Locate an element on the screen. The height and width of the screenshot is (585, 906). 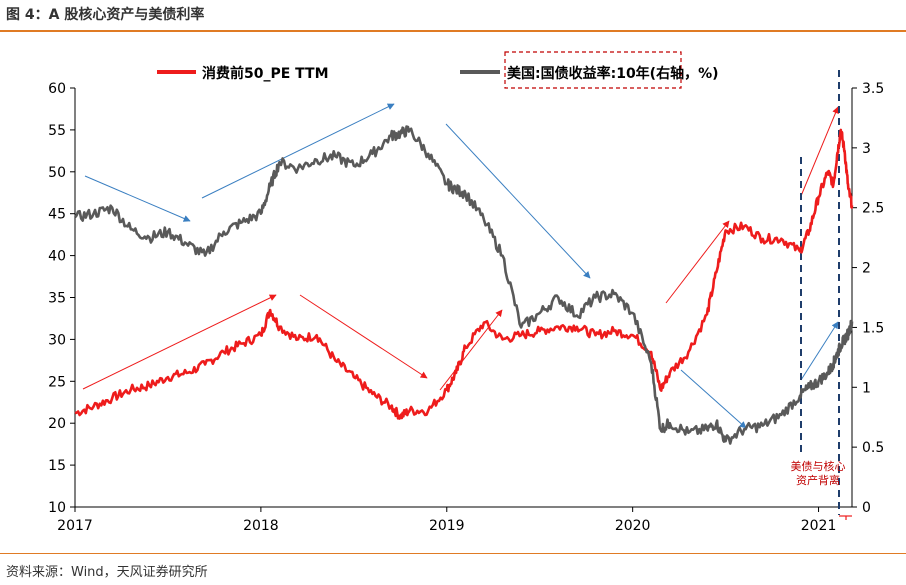
left-tick-label: 20 is located at coordinates (57, 424).